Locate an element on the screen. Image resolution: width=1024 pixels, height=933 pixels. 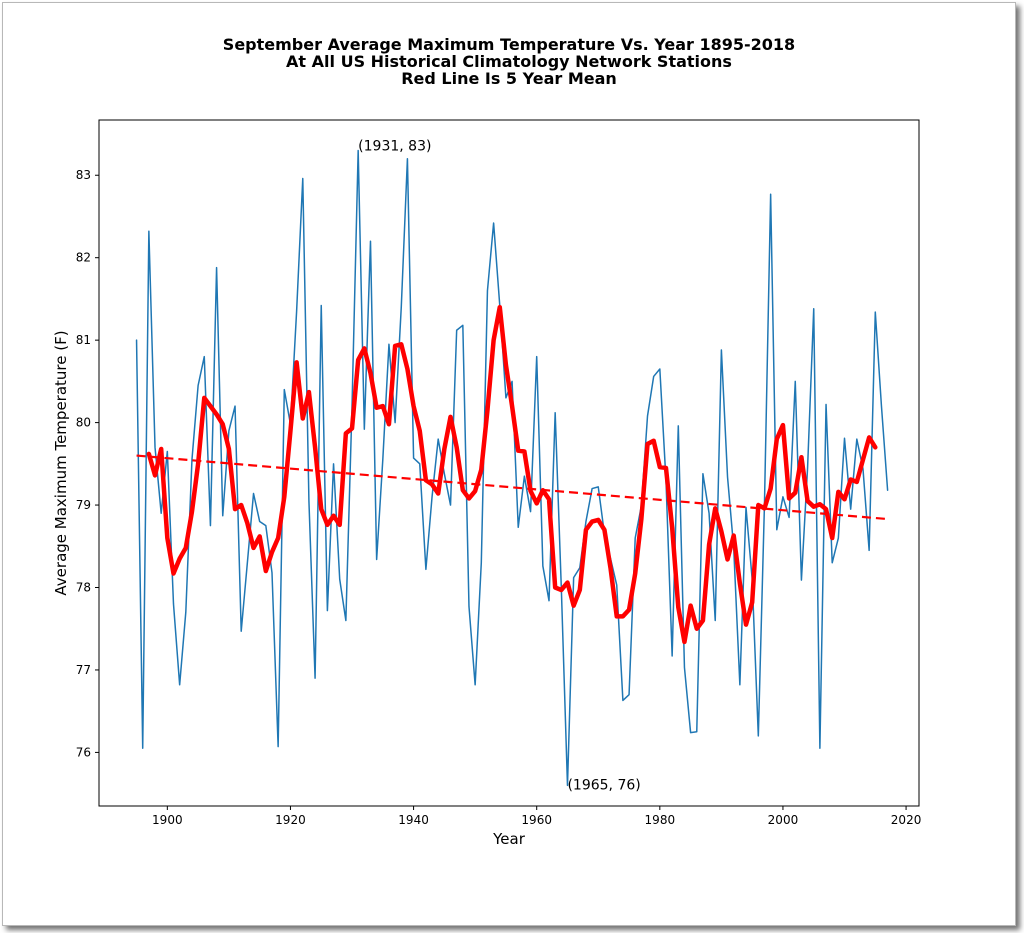
x-tick-label: 1960 is located at coordinates (536, 820).